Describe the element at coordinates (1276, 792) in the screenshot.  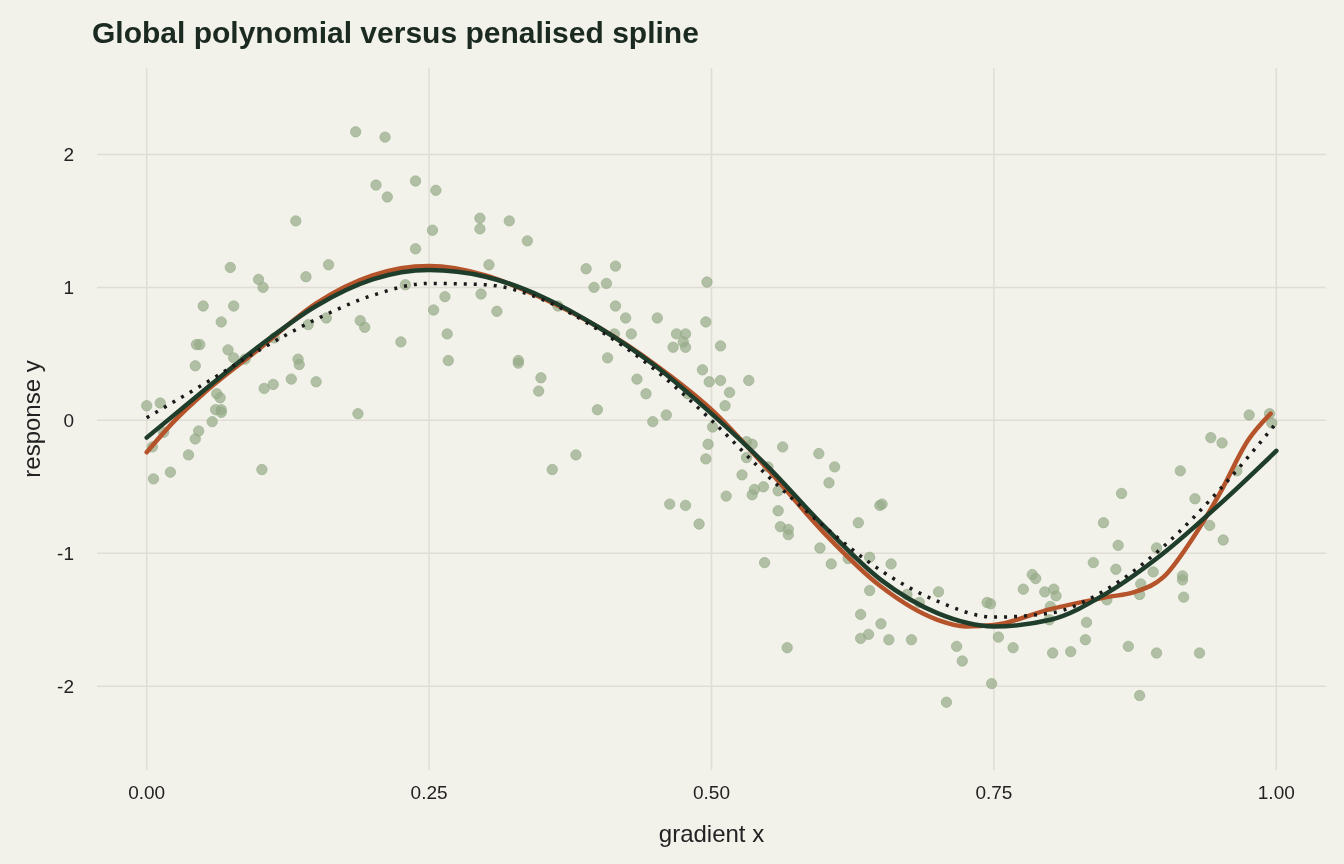
I see `x-tick-label: 1.00` at that location.